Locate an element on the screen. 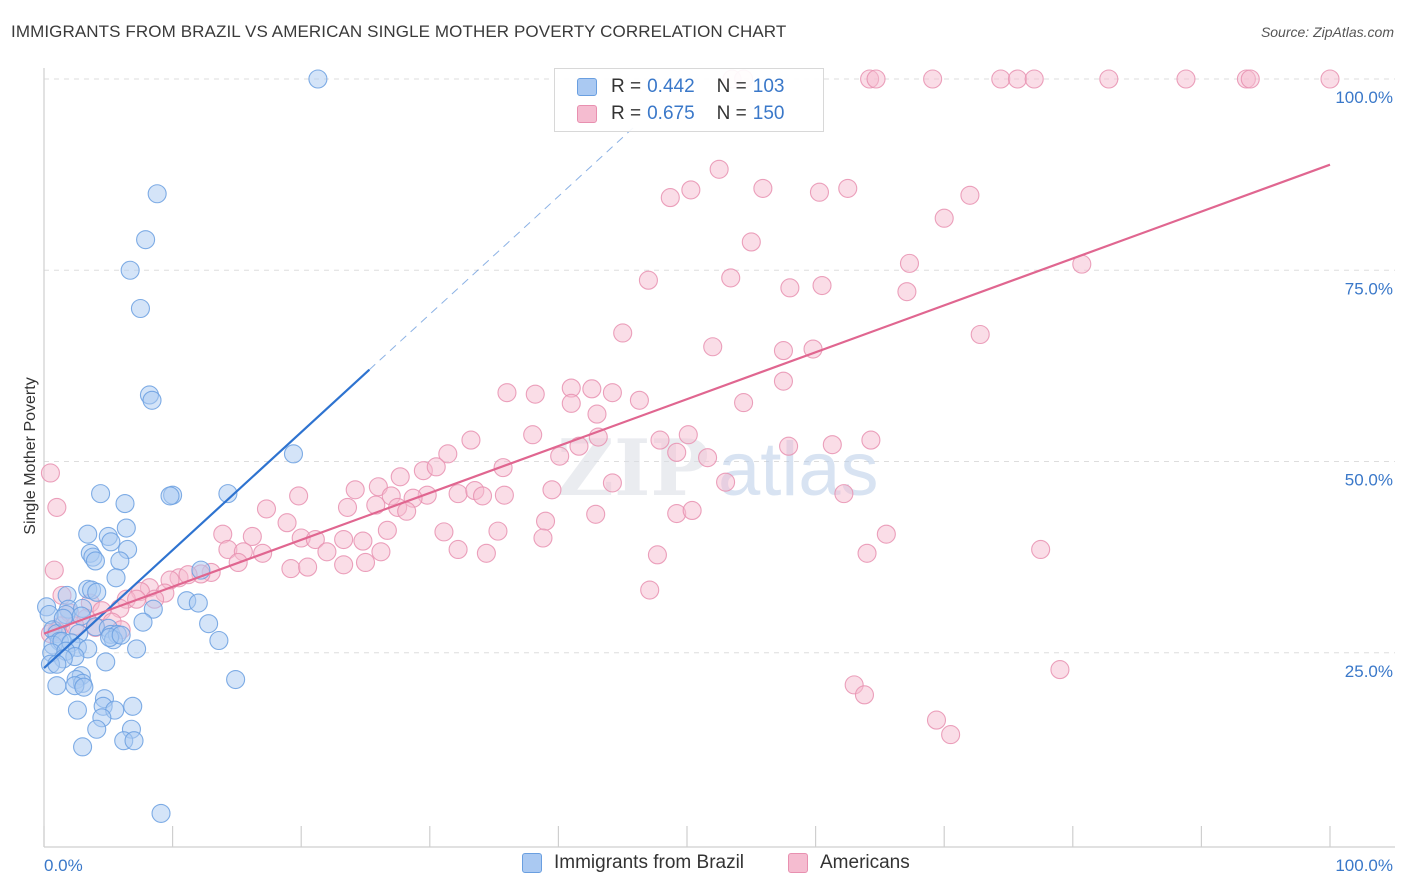 The width and height of the screenshot is (1406, 892). x-tick-label: 100.0% is located at coordinates (1364, 865).